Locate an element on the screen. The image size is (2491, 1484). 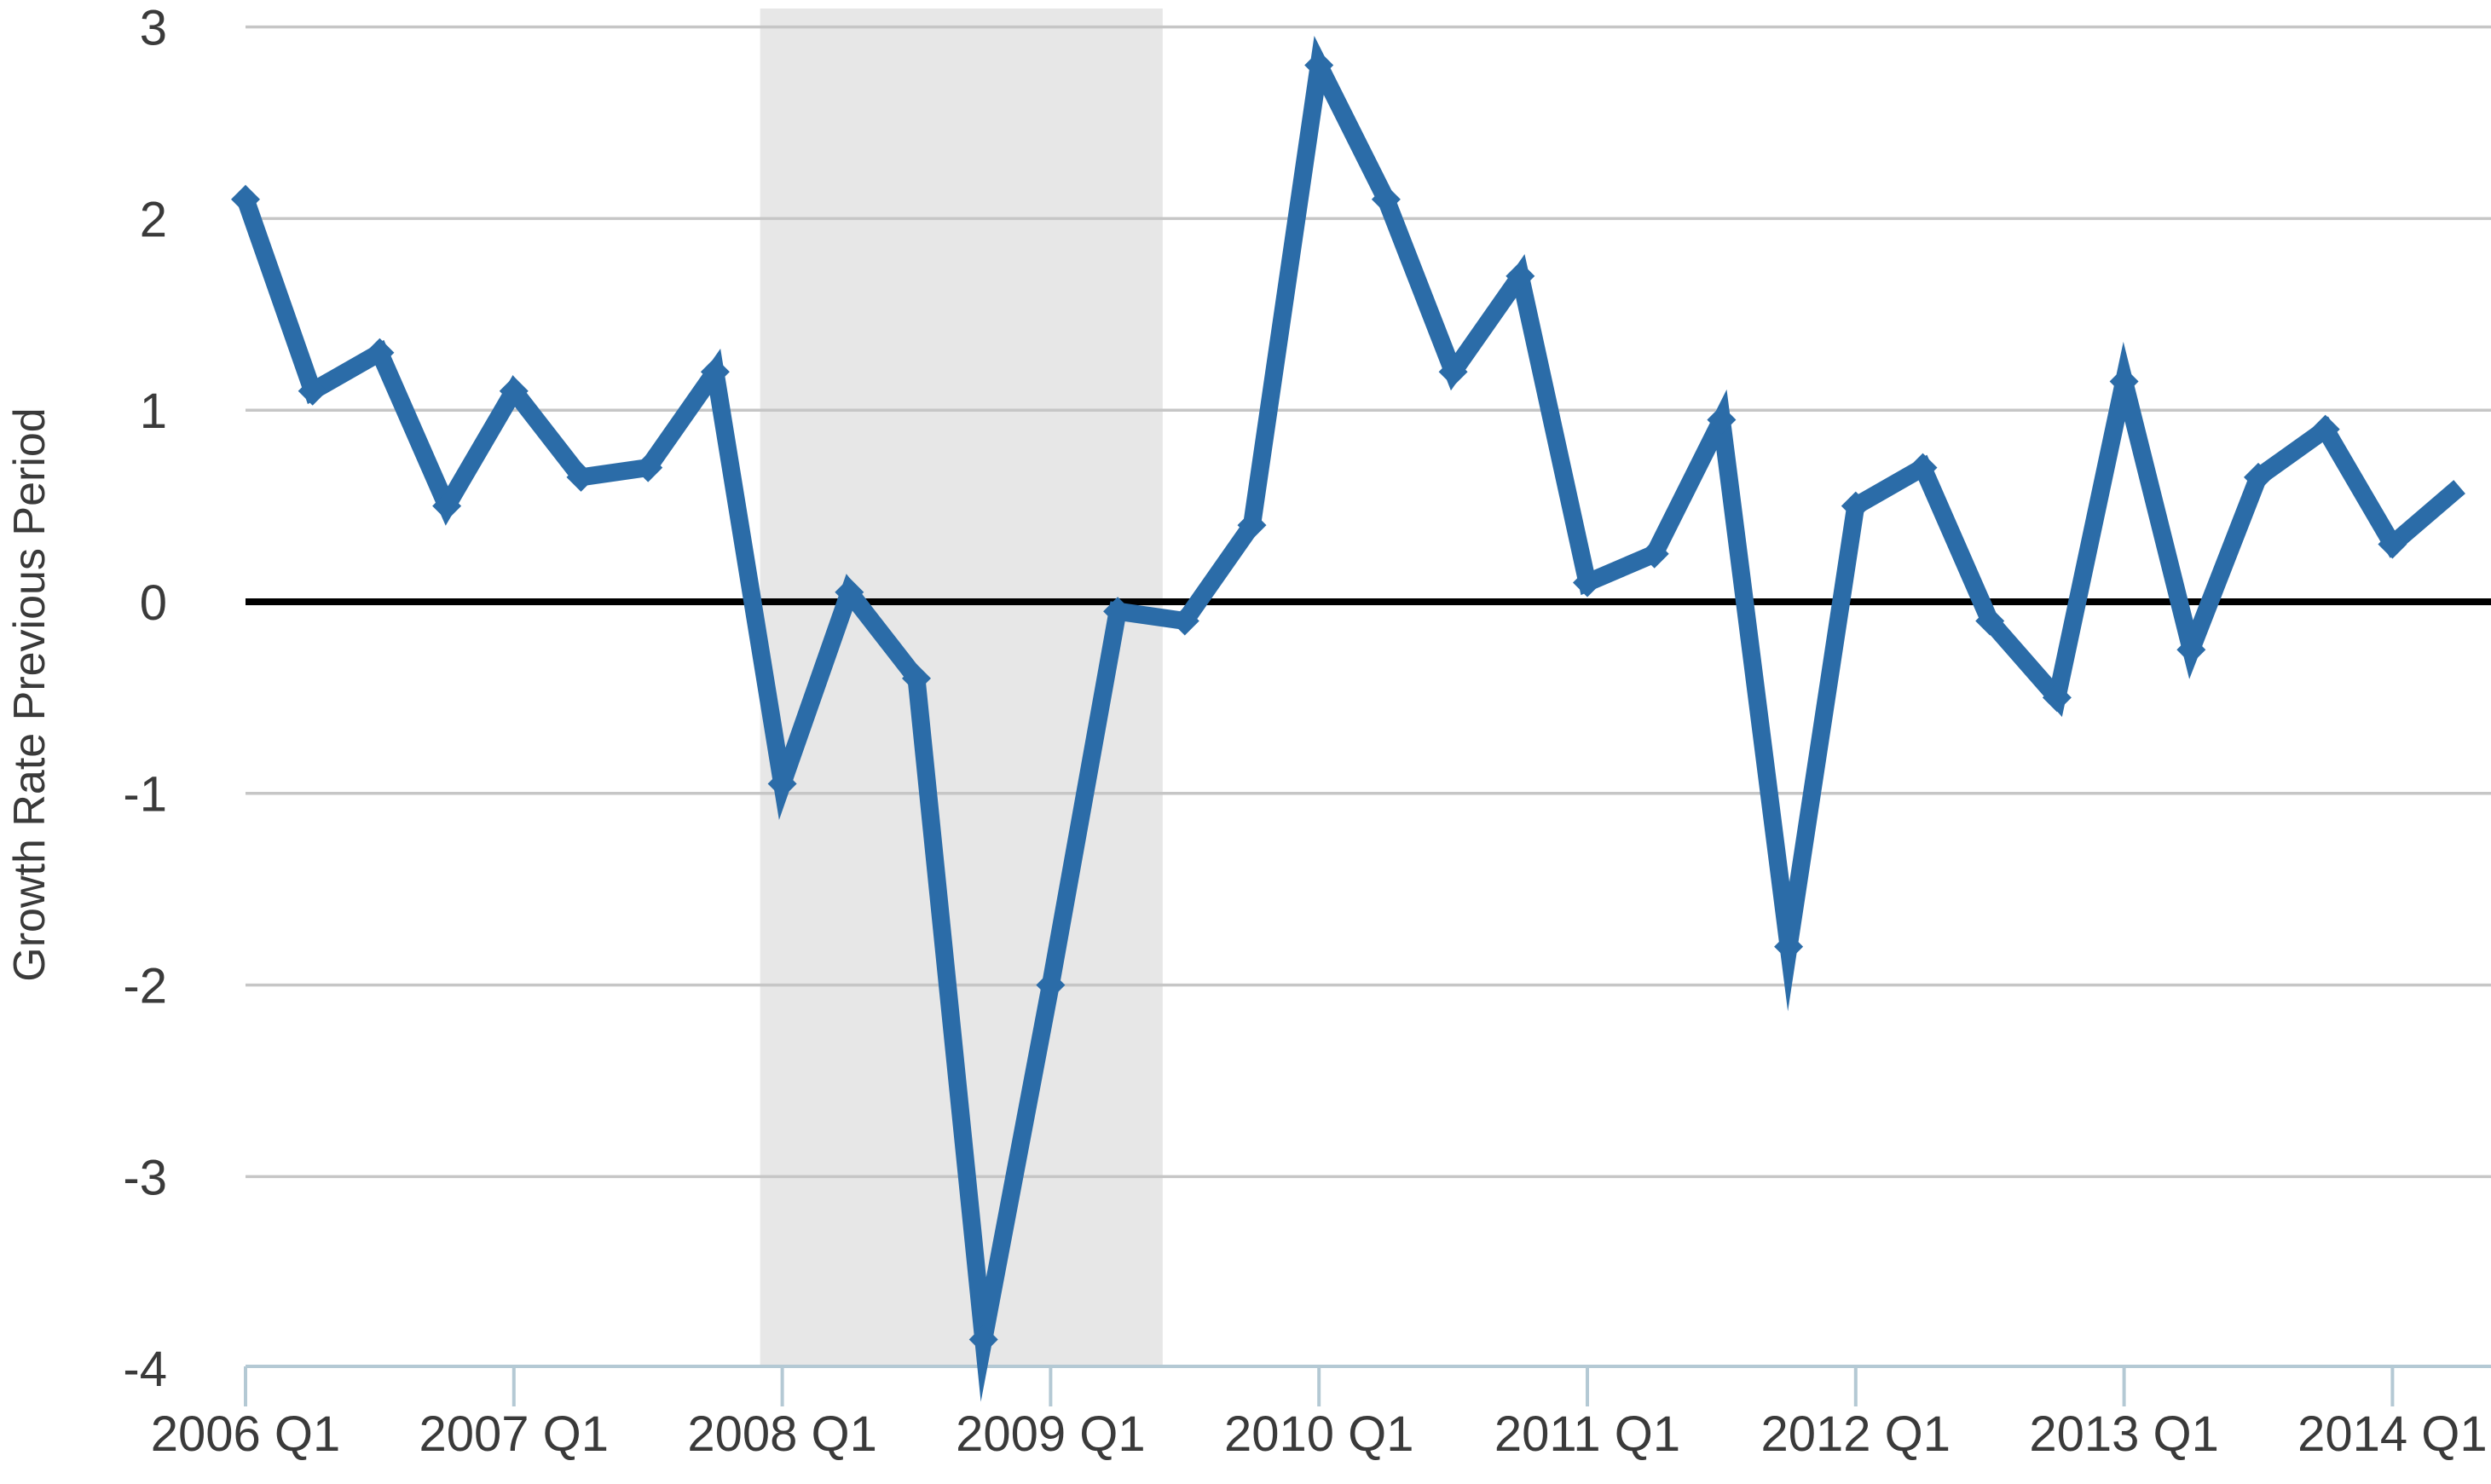
y-axis-title: Growth Rate Previous Period is located at coordinates (30, 694).